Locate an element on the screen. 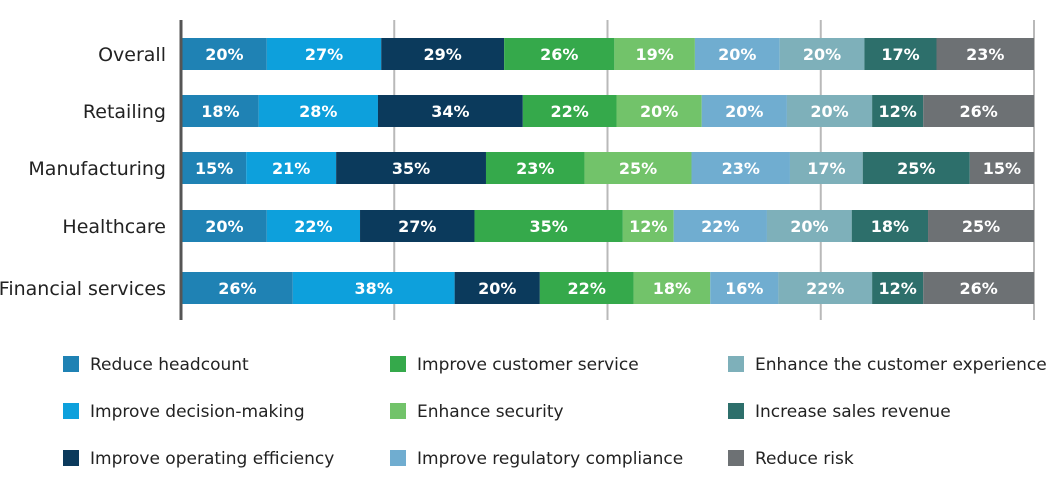 This screenshot has height=500, width=1061. data-label: 27% is located at coordinates (324, 54).